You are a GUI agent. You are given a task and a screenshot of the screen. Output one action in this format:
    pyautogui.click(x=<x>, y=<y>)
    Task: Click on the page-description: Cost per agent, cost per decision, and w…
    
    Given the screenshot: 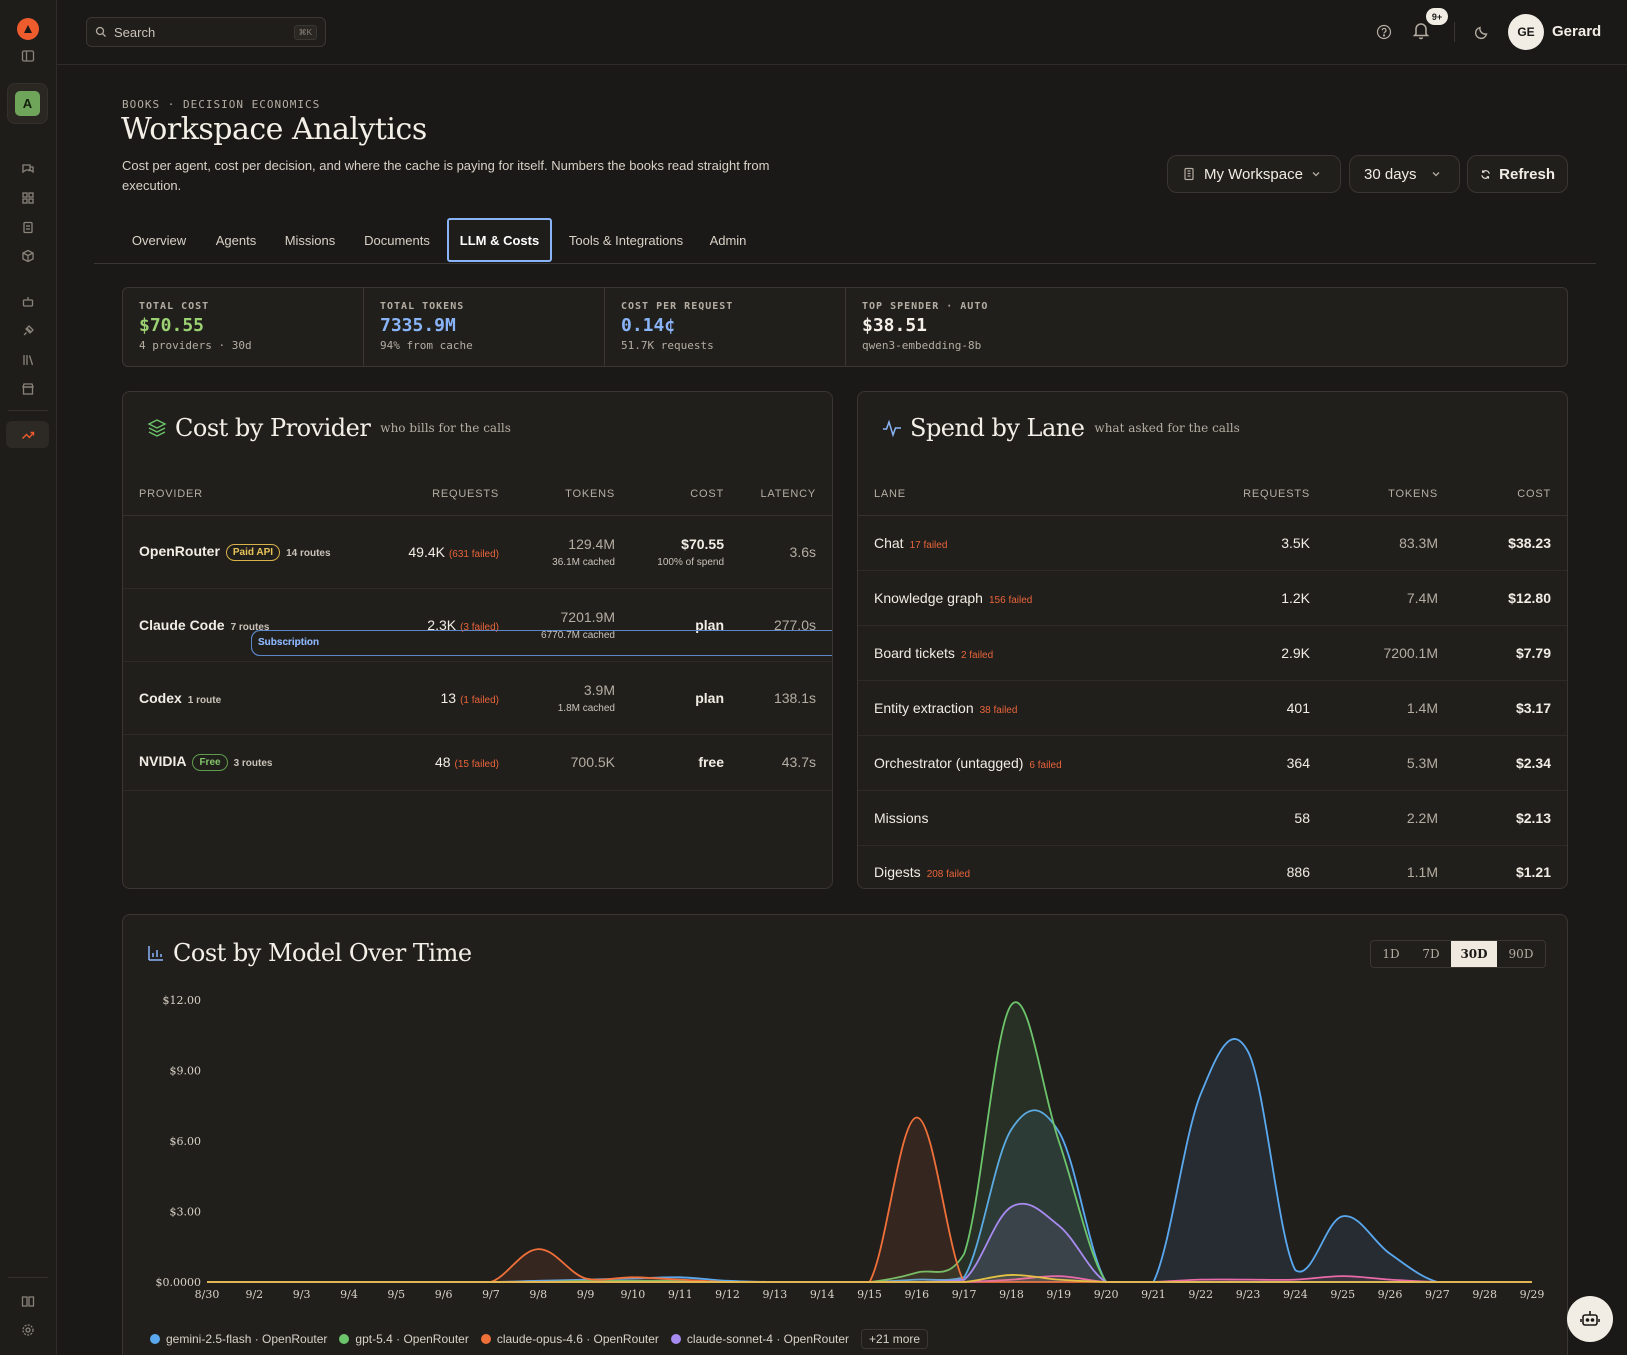 What is the action you would take?
    pyautogui.click(x=446, y=175)
    